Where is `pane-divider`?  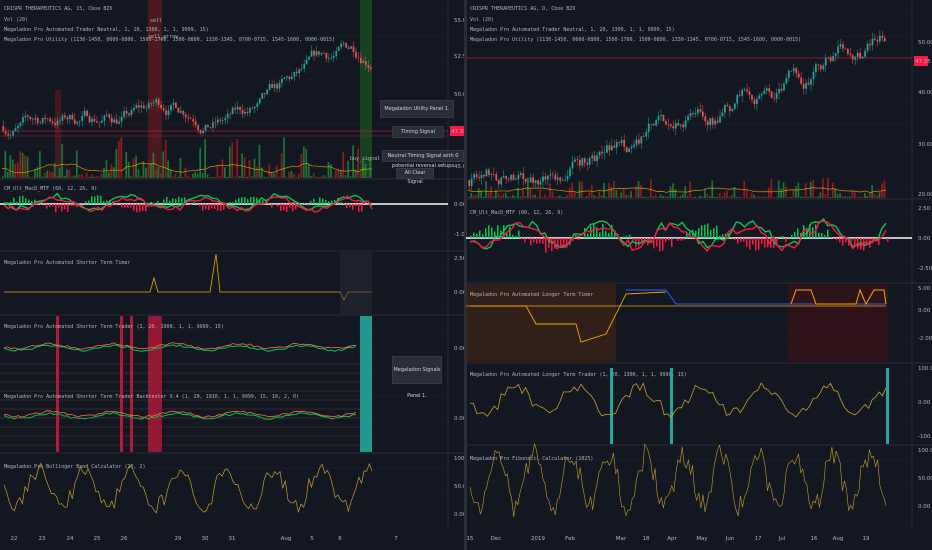 pane-divider is located at coordinates (465, 275).